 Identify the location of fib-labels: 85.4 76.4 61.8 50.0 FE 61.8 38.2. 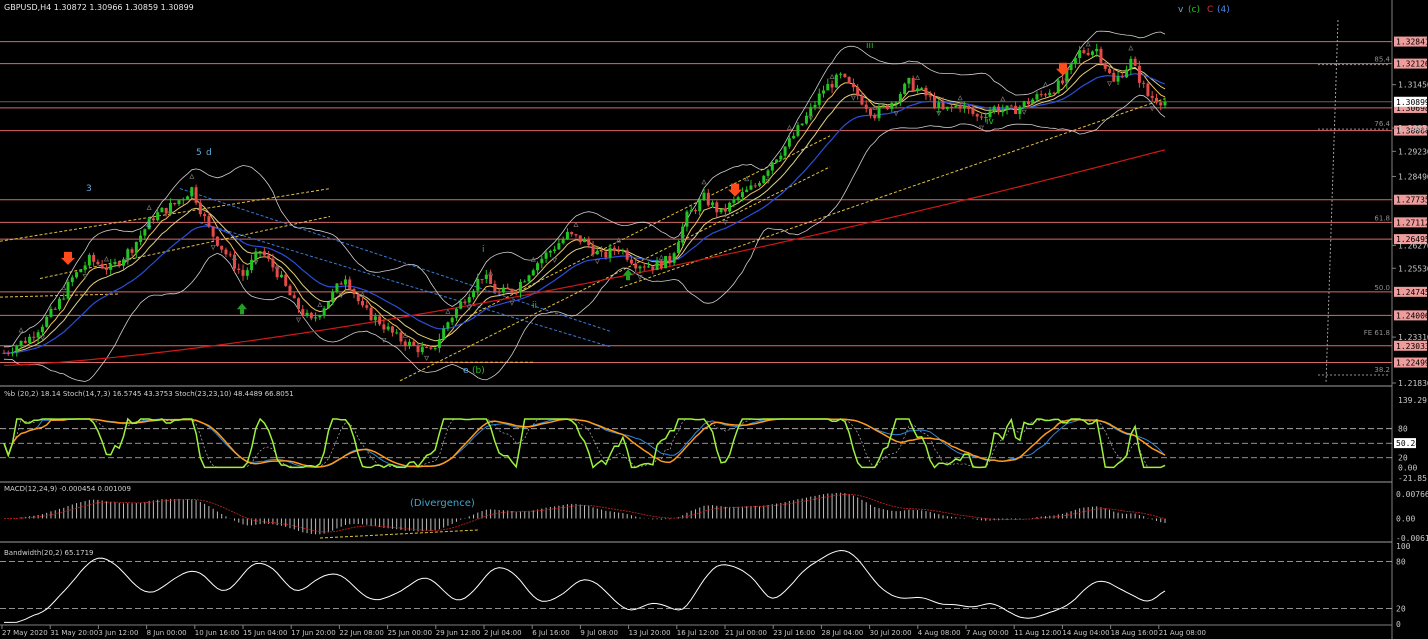
(1354, 201).